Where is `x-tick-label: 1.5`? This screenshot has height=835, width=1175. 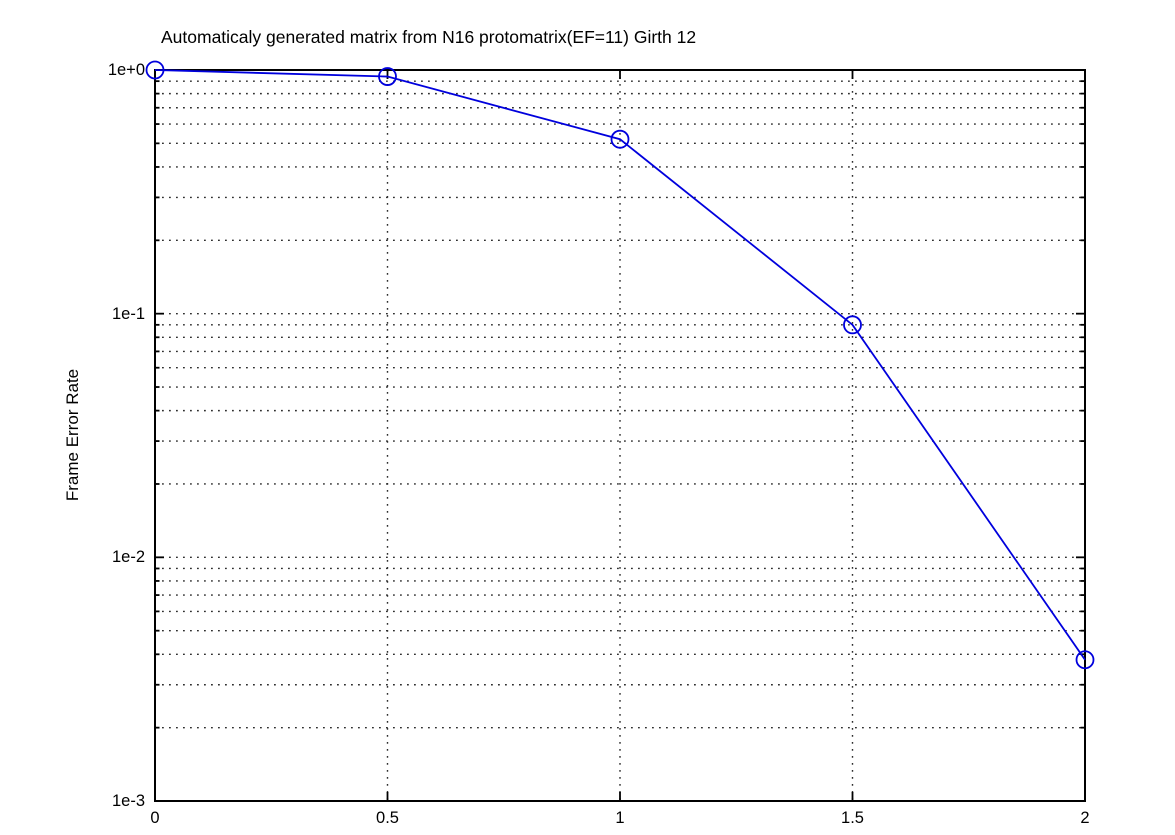
x-tick-label: 1.5 is located at coordinates (852, 818).